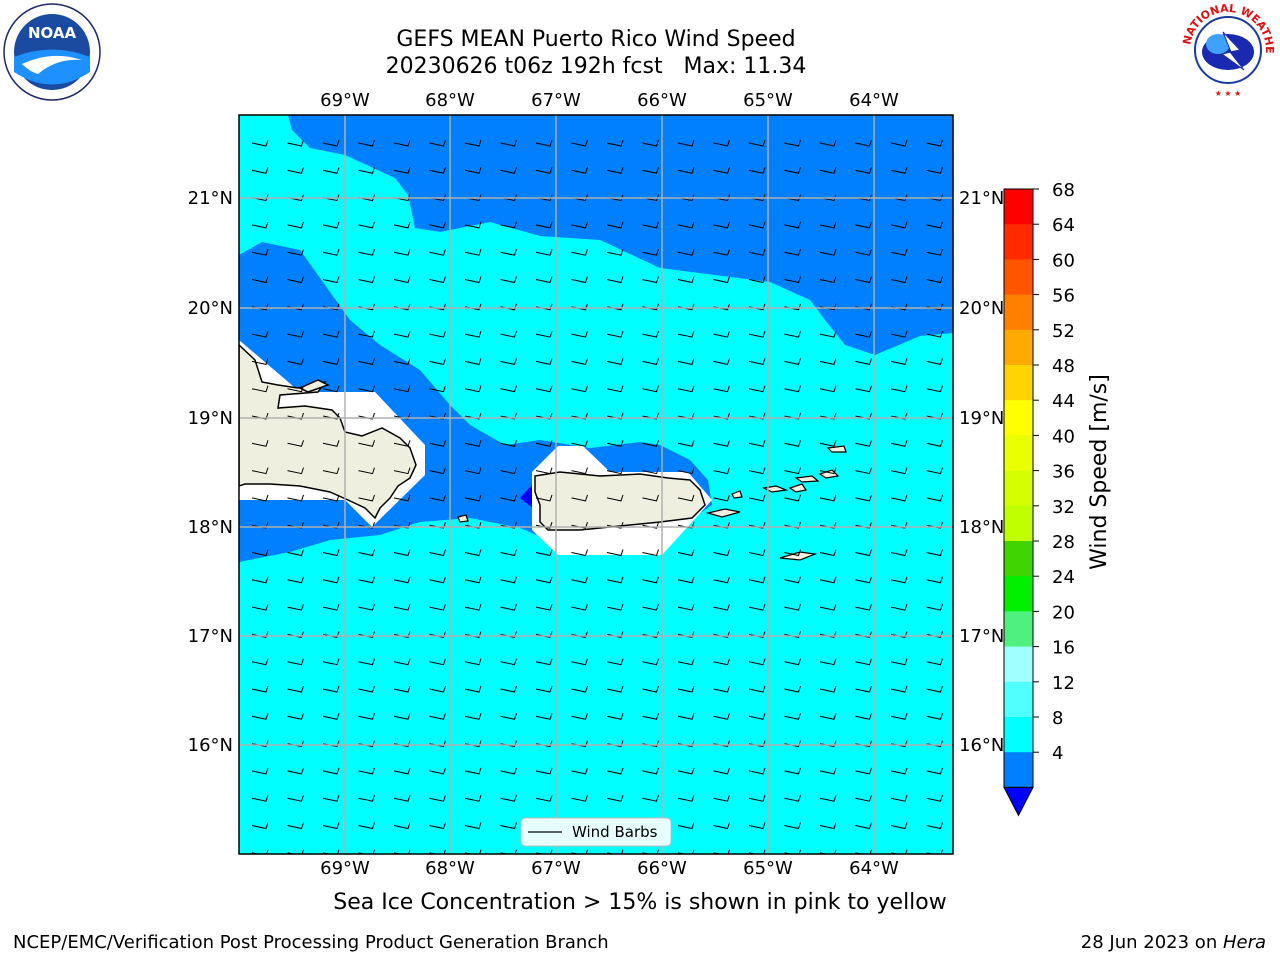  What do you see at coordinates (1018, 801) in the screenshot?
I see `colorbar-under-arrow` at bounding box center [1018, 801].